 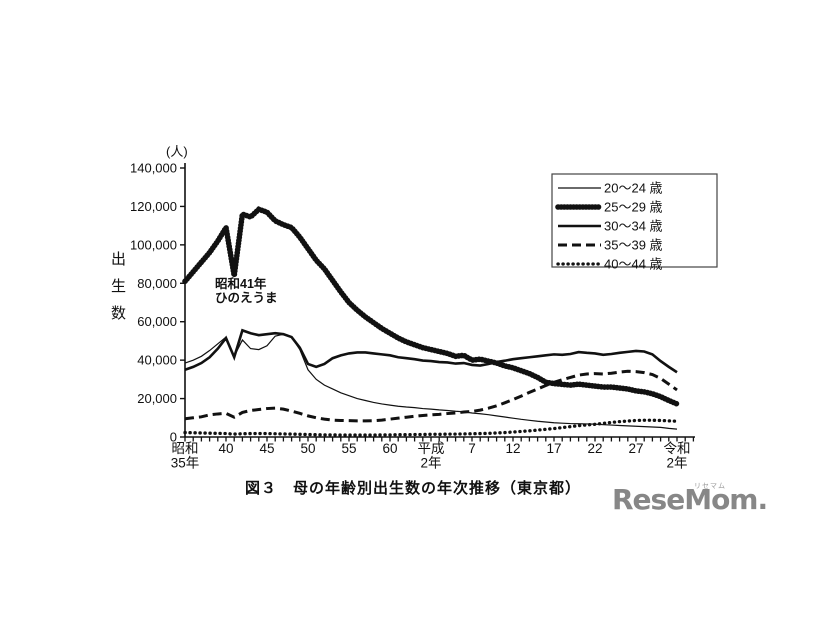 I want to click on x-tick-label: 27, so click(x=635, y=448).